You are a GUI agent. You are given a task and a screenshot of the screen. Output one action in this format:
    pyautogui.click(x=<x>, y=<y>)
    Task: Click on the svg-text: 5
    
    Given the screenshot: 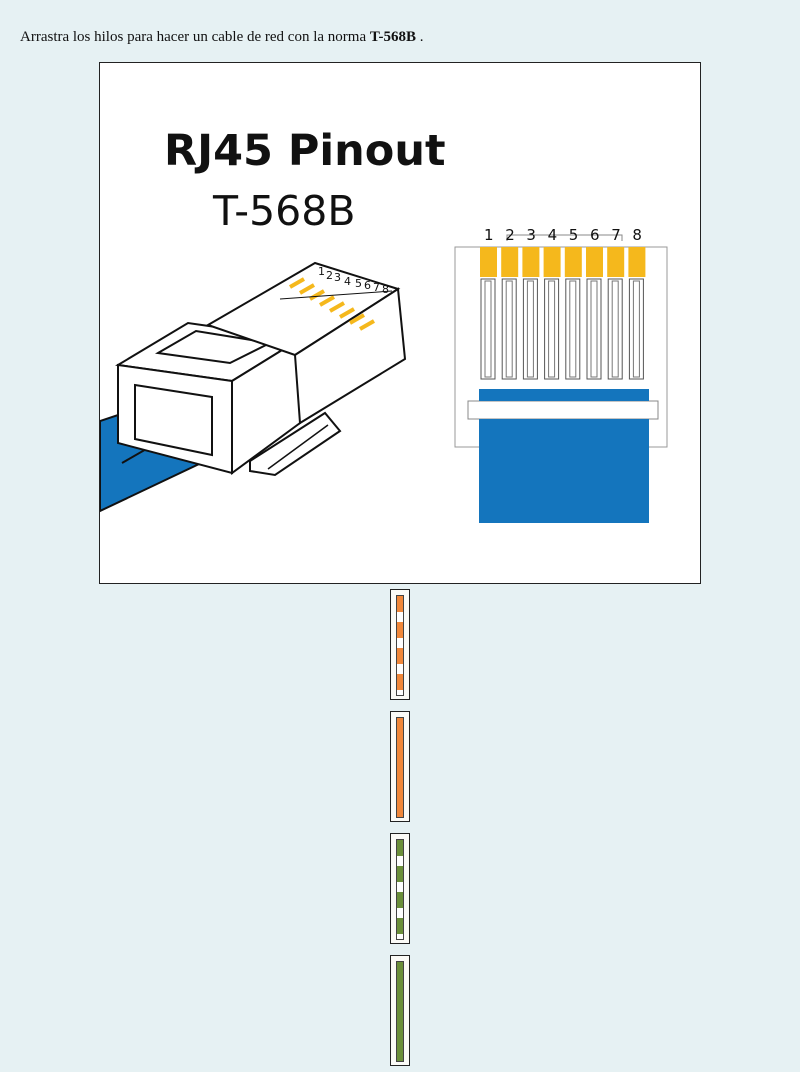 What is the action you would take?
    pyautogui.click(x=358, y=283)
    